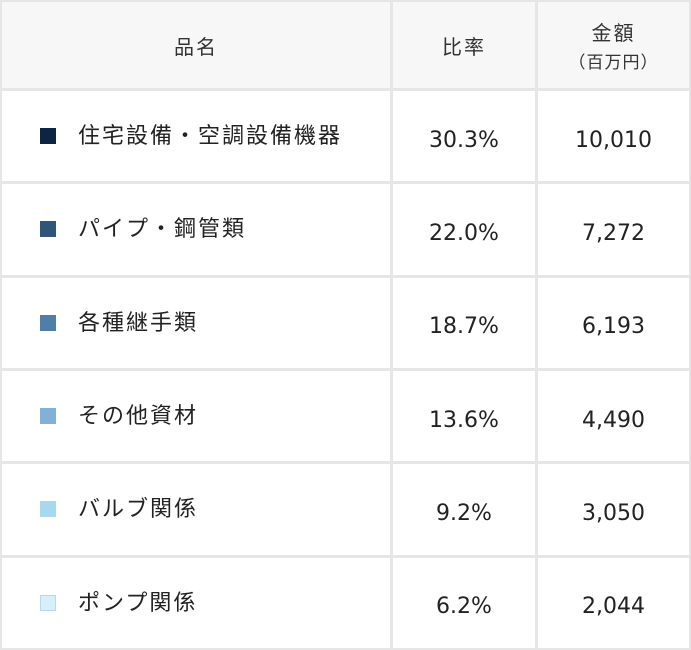  I want to click on row-name: パイプ・鋼管類, so click(162, 230).